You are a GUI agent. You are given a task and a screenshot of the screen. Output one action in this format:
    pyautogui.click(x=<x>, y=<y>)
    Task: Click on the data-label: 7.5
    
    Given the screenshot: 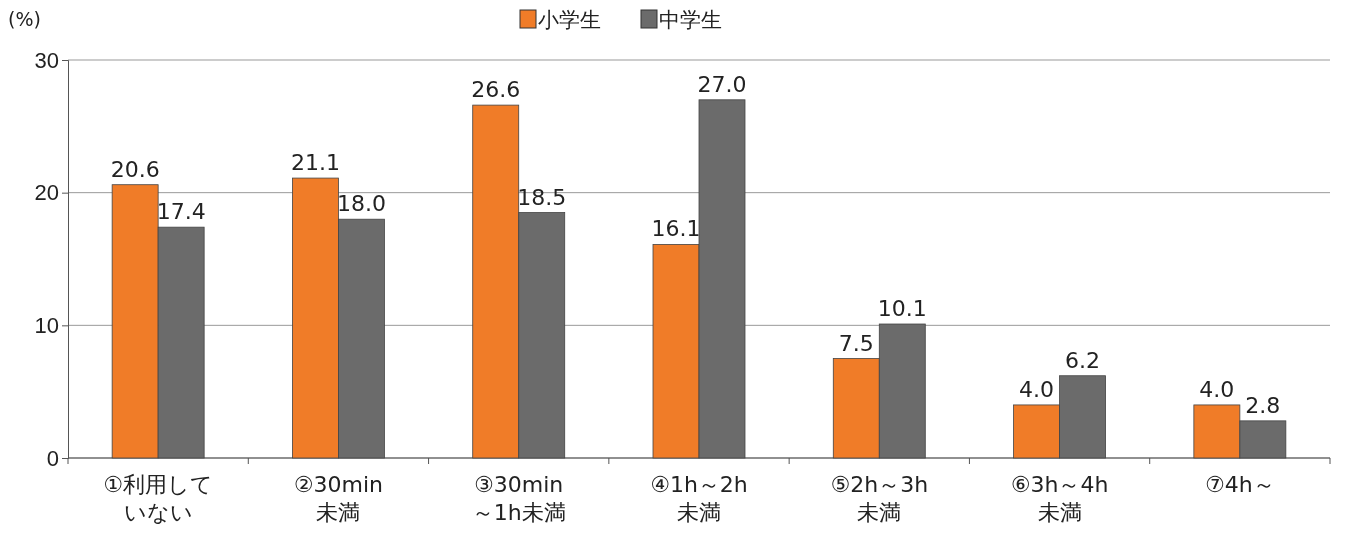 What is the action you would take?
    pyautogui.click(x=856, y=343)
    